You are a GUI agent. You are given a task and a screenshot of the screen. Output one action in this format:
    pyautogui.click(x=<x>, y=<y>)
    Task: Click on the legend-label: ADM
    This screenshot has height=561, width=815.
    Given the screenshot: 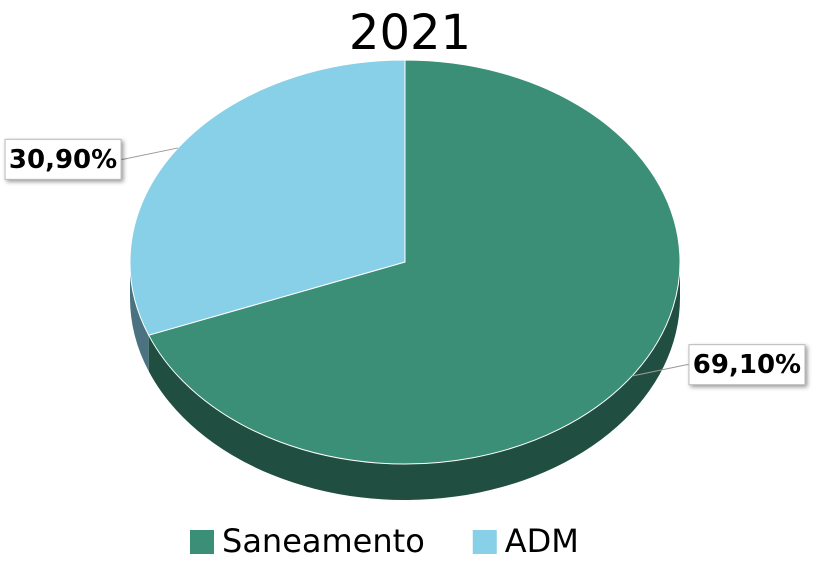 What is the action you would take?
    pyautogui.click(x=542, y=541)
    